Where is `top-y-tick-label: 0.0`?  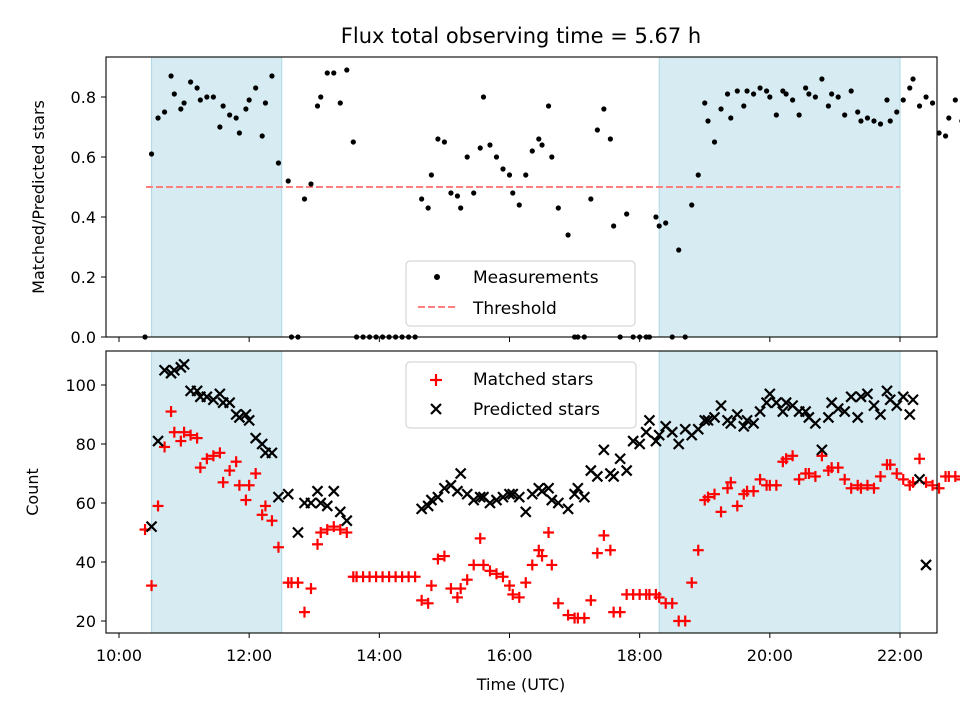
top-y-tick-label: 0.0 is located at coordinates (83, 337).